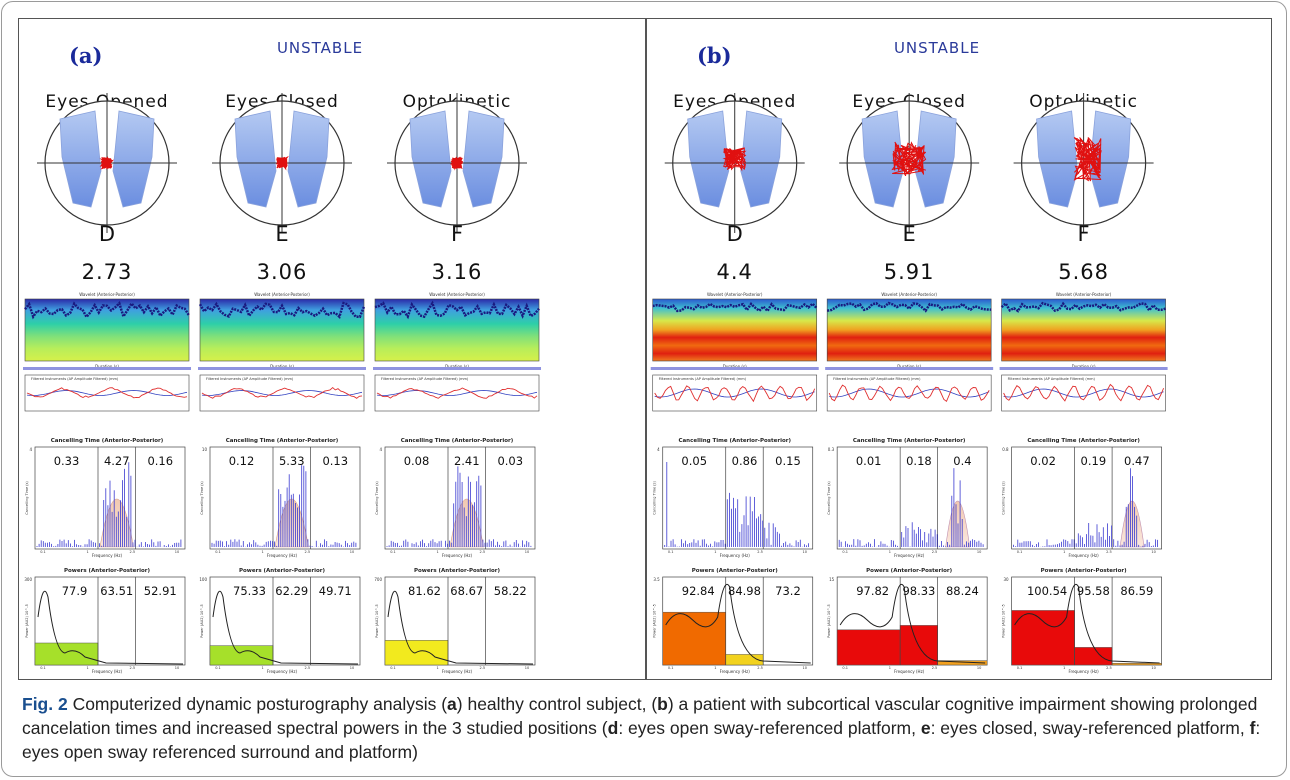 This screenshot has height=780, width=1290. I want to click on power-value: 97.82, so click(872, 591).